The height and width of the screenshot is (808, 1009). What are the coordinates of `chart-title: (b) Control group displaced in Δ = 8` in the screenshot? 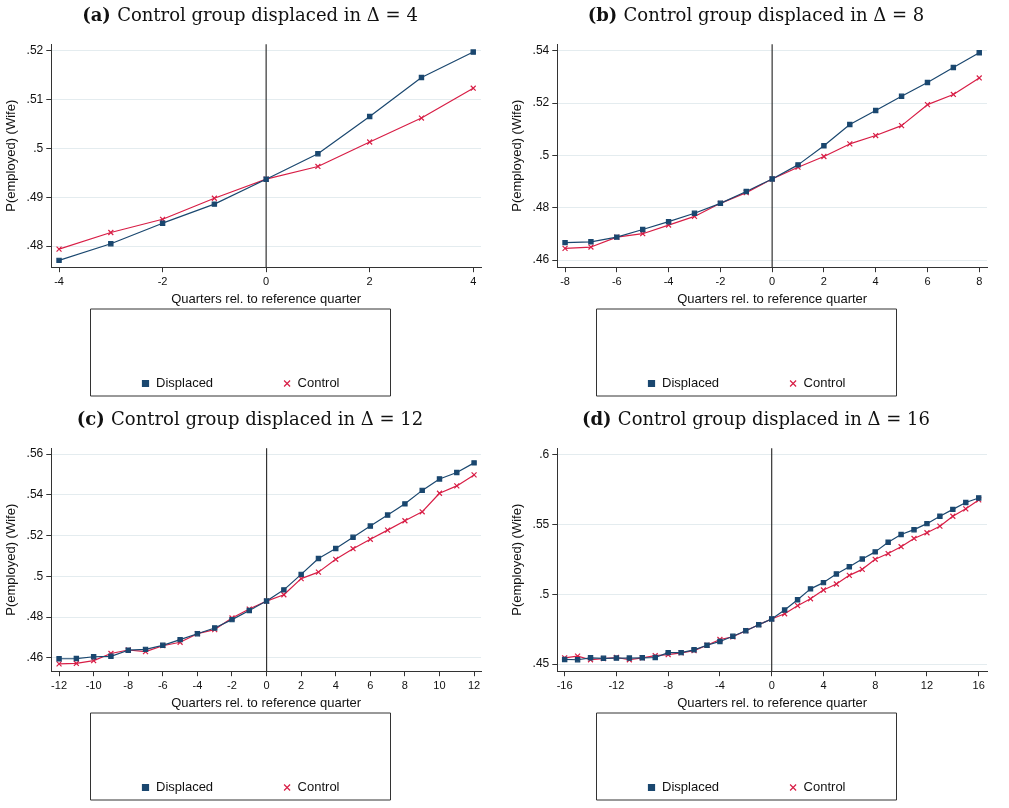 It's located at (756, 14).